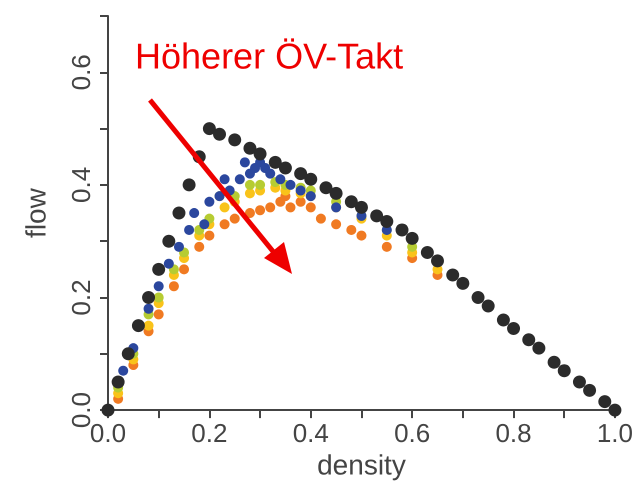 This screenshot has height=492, width=644. Describe the element at coordinates (269, 56) in the screenshot. I see `annotation: Höherer ÖV-Takt` at that location.